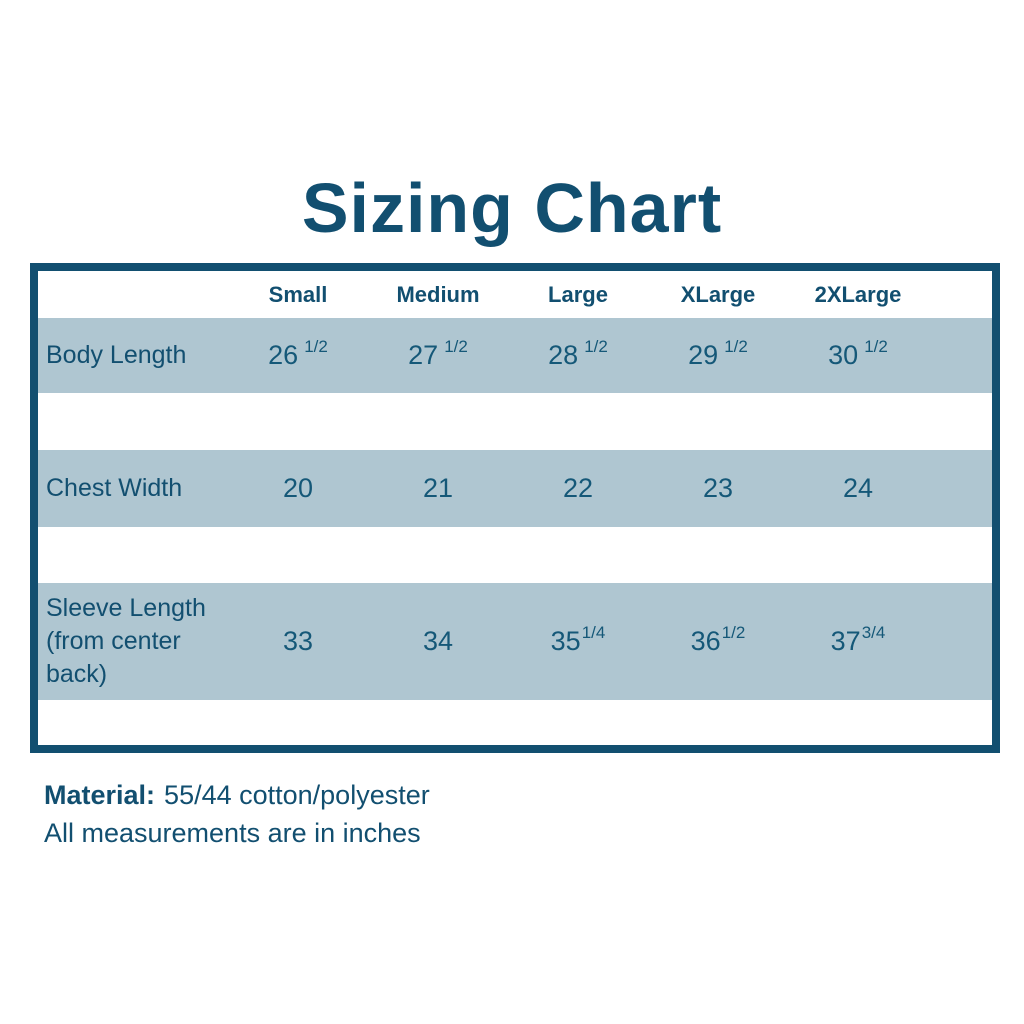  I want to click on column-header-small: Small, so click(298, 294).